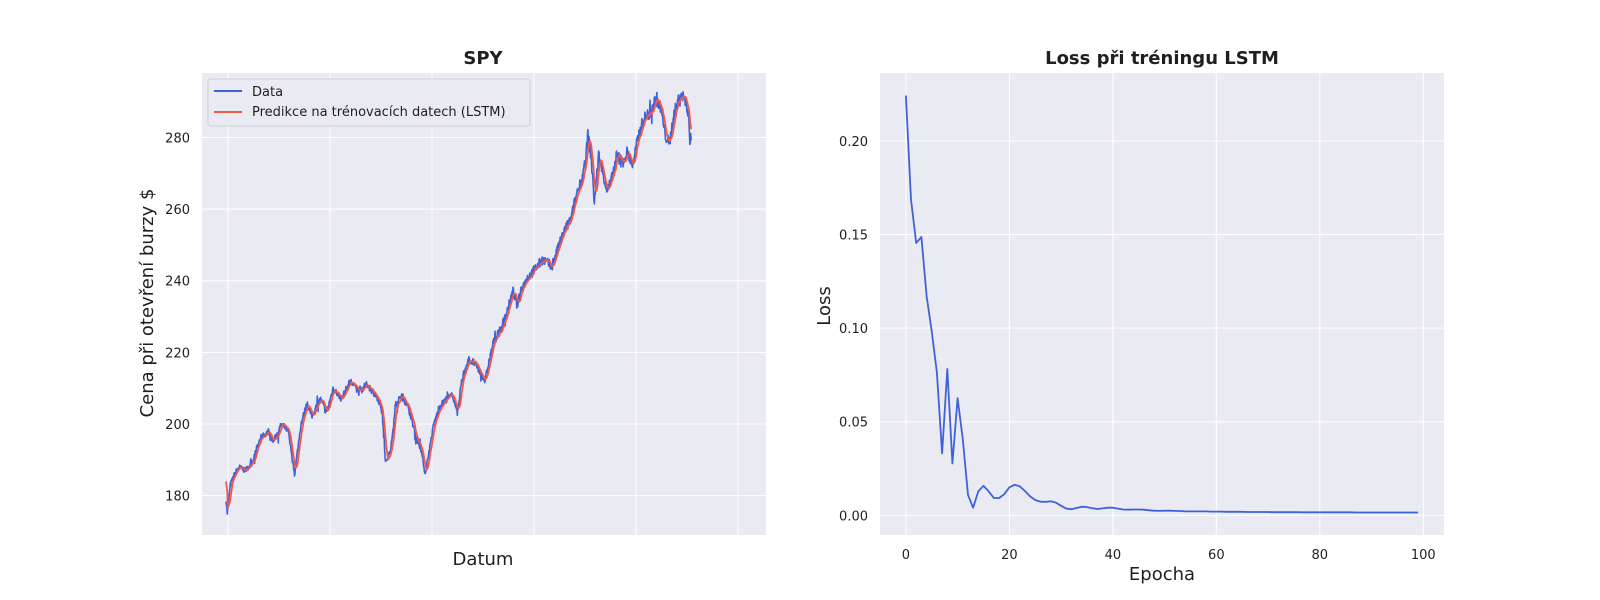  Describe the element at coordinates (177, 425) in the screenshot. I see `spy-y-tick-label: 200` at that location.